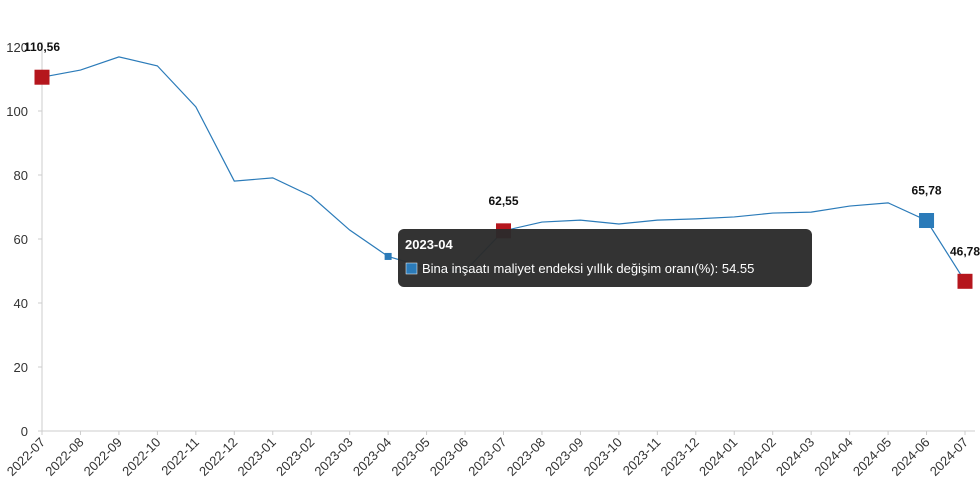  Describe the element at coordinates (526, 457) in the screenshot. I see `x-tick-label: 2023-08` at that location.